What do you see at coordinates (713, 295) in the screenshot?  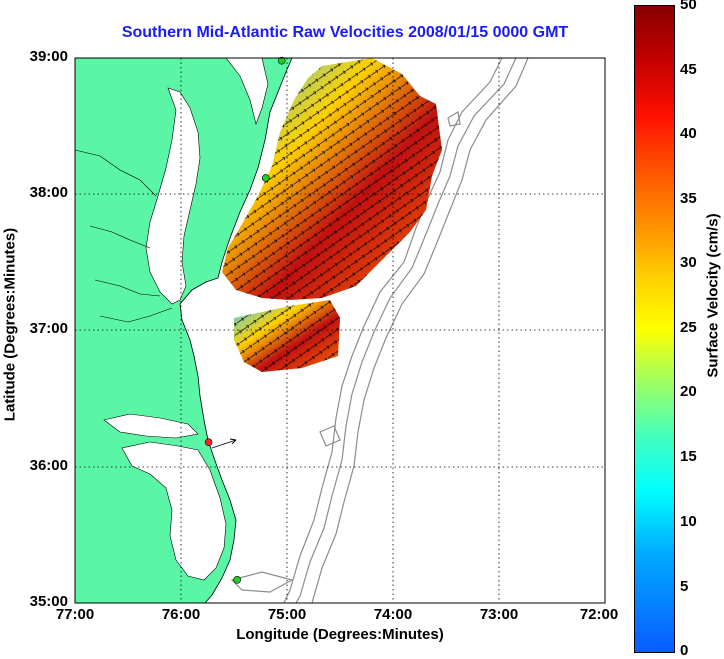 I see `colorbar-label: Surface Velocity (cm/s)` at bounding box center [713, 295].